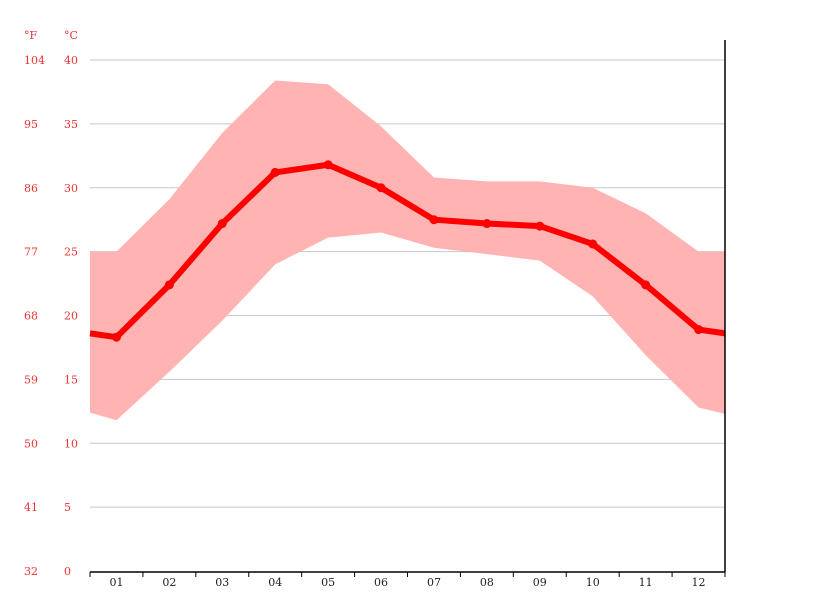  Describe the element at coordinates (31, 188) in the screenshot. I see `y-tick-label-f: 86` at that location.